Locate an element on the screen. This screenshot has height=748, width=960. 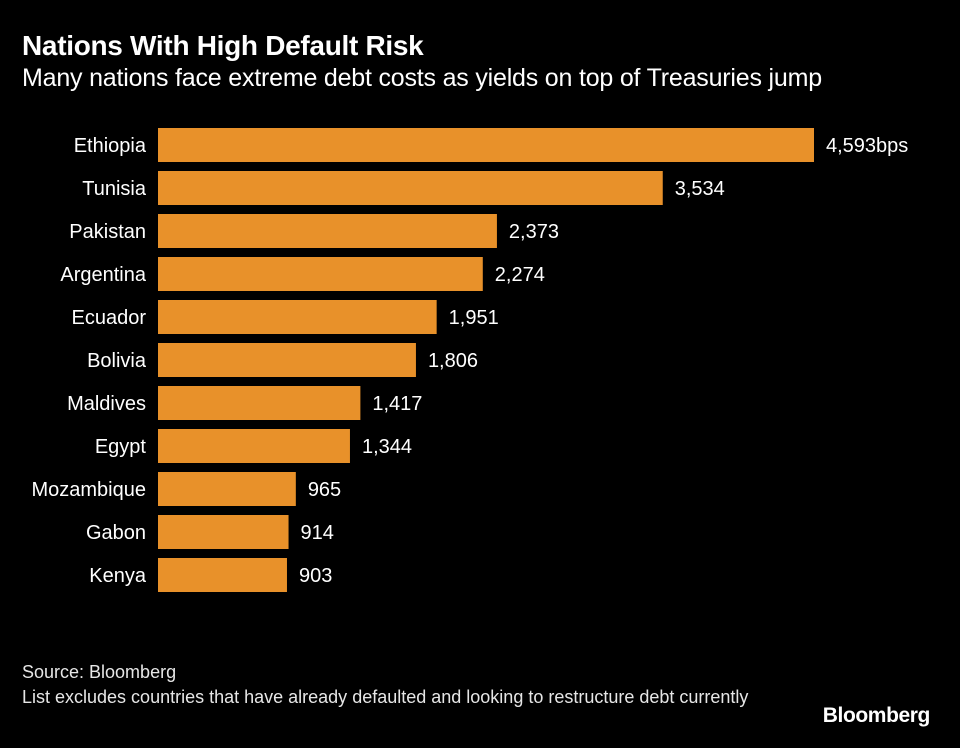
value-label-egypt: 1,344 is located at coordinates (387, 447).